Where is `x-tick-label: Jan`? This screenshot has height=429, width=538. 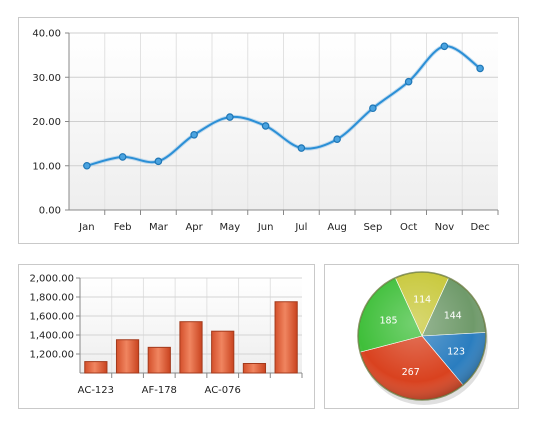 x-tick-label: Jan is located at coordinates (86, 227).